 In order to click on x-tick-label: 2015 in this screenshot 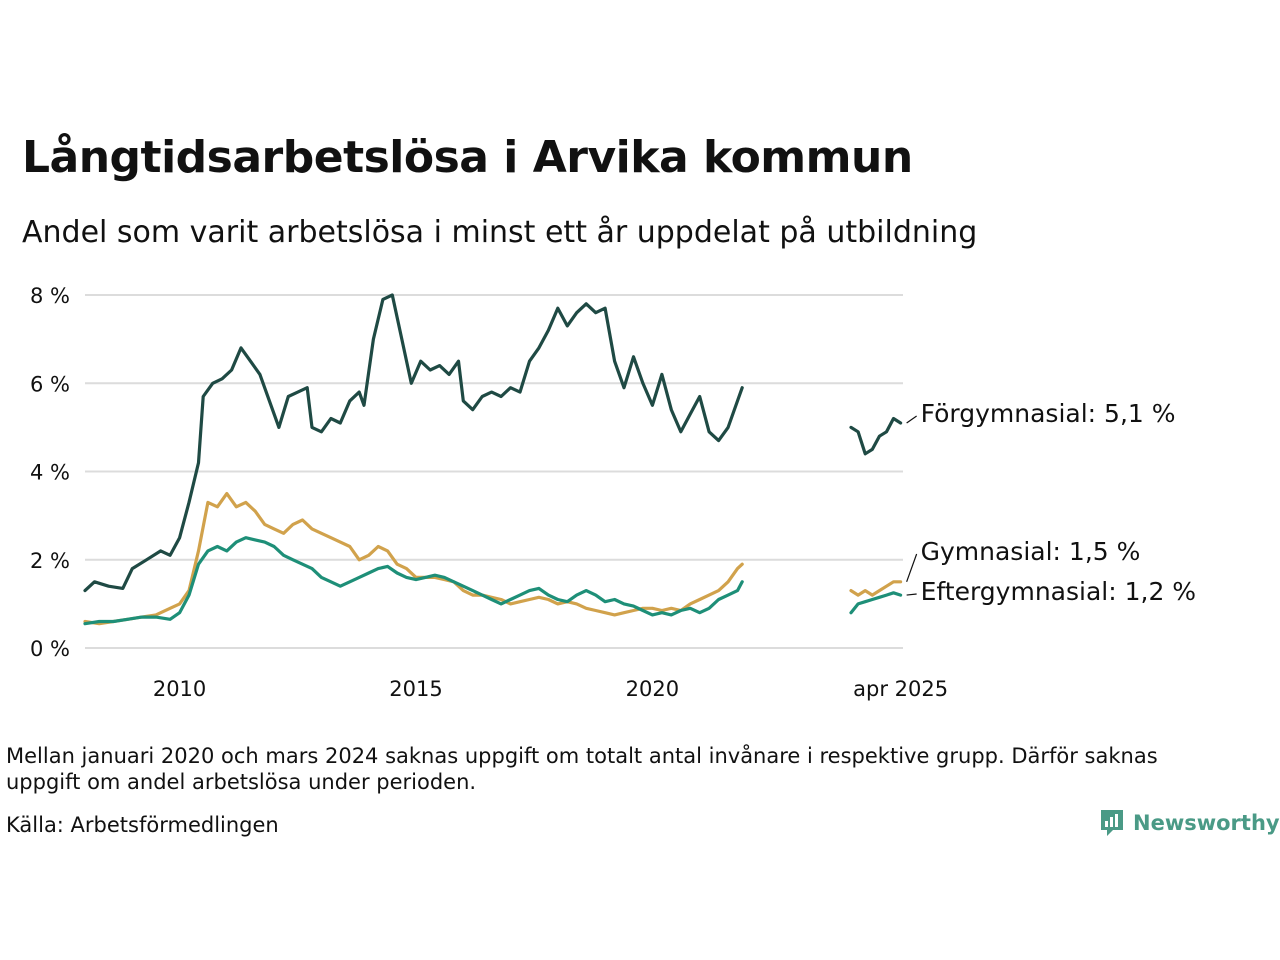, I will do `click(415, 689)`.